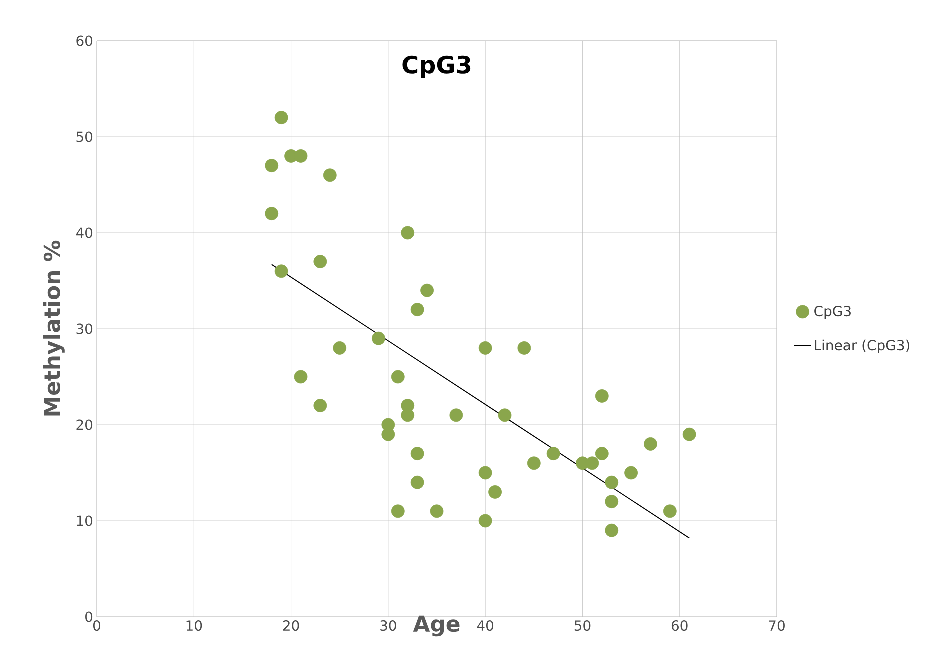 The height and width of the screenshot is (672, 933). What do you see at coordinates (97, 626) in the screenshot?
I see `x-tick-label: 0` at bounding box center [97, 626].